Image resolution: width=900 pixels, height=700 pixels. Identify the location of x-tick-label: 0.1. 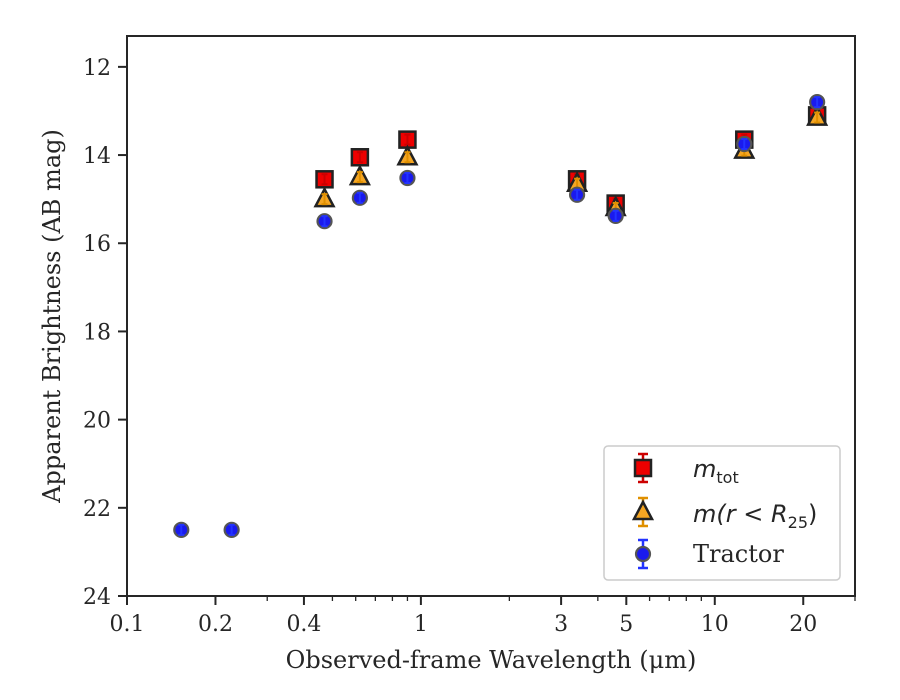
(127, 624).